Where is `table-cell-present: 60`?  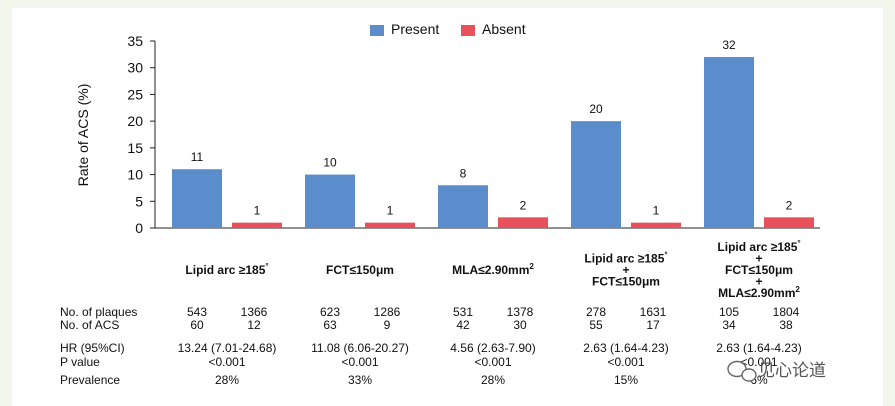 table-cell-present: 60 is located at coordinates (197, 325).